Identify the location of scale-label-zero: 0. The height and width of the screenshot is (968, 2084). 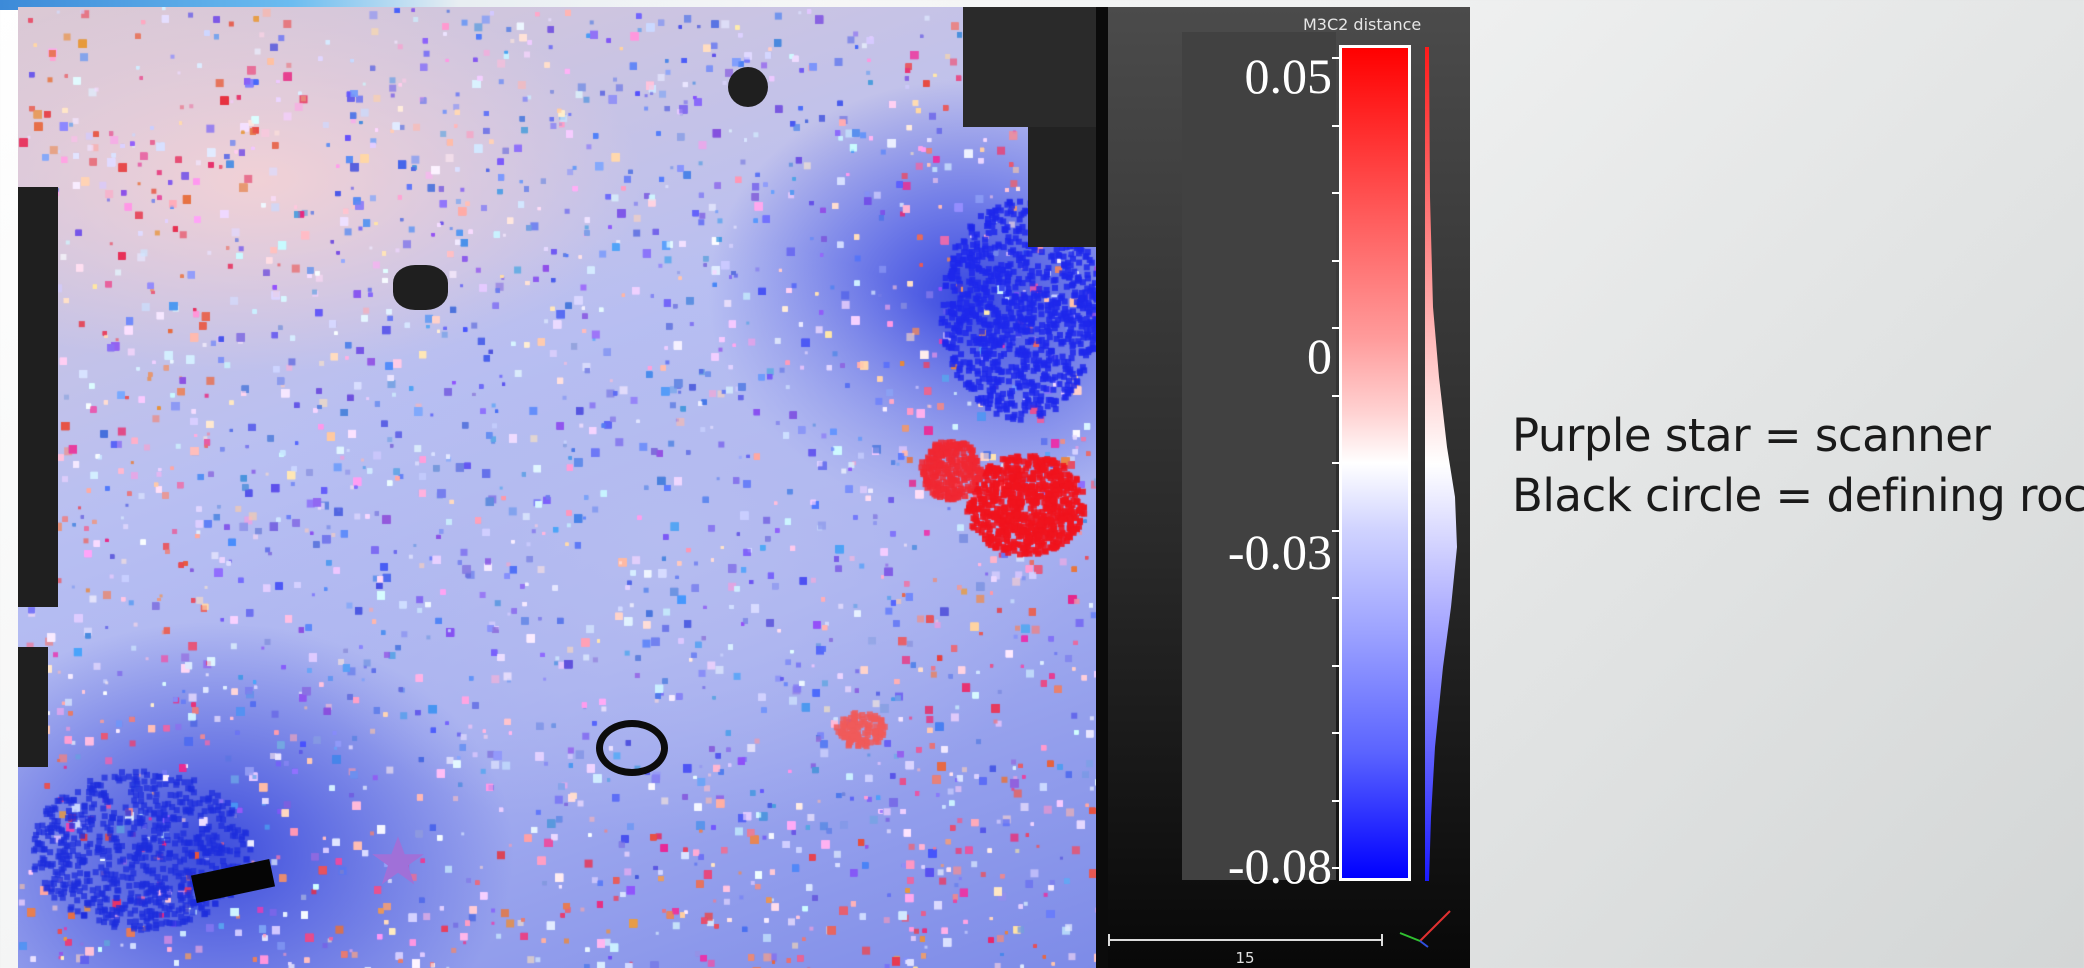
(1319, 356).